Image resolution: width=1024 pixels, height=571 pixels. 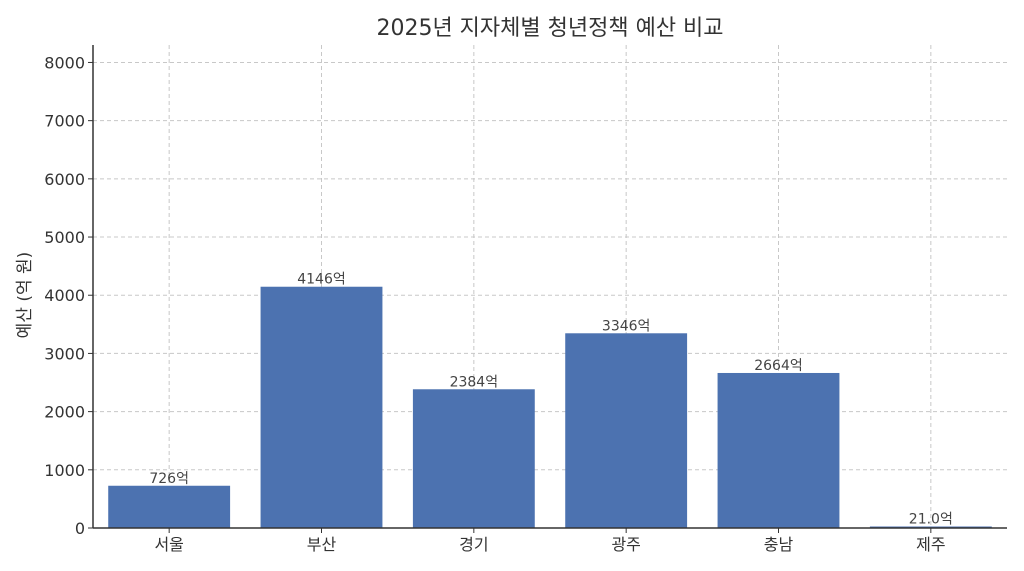 What do you see at coordinates (322, 544) in the screenshot?
I see `x-tick-label: 부산` at bounding box center [322, 544].